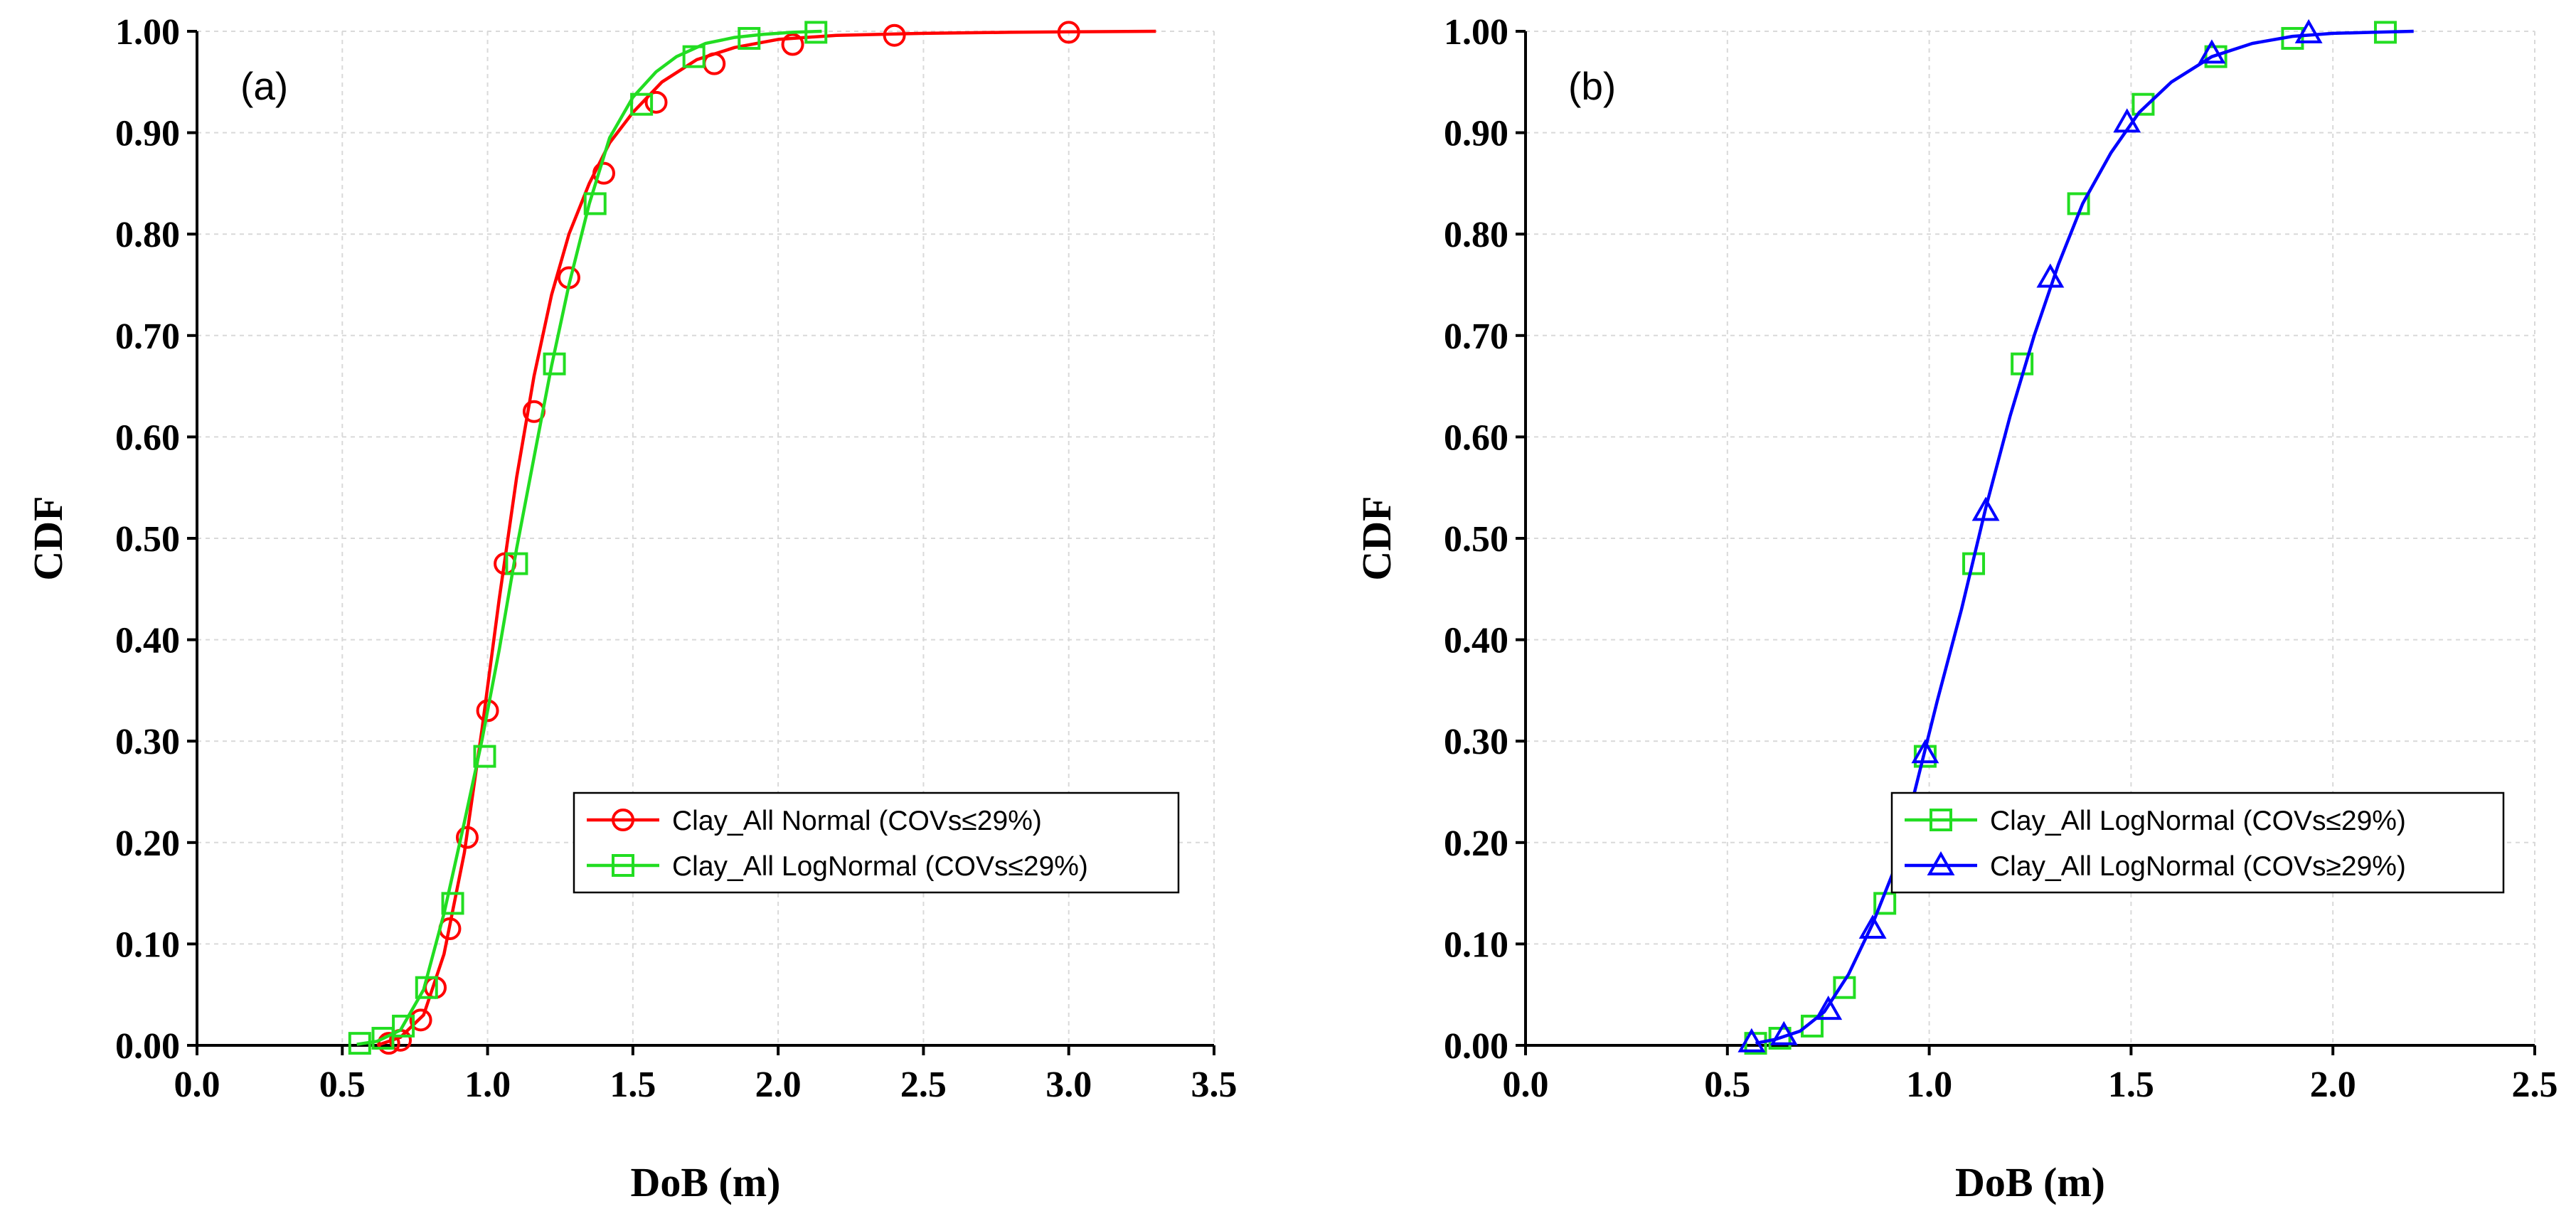 The image size is (2576, 1221). I want to click on panel-label: (a), so click(264, 86).